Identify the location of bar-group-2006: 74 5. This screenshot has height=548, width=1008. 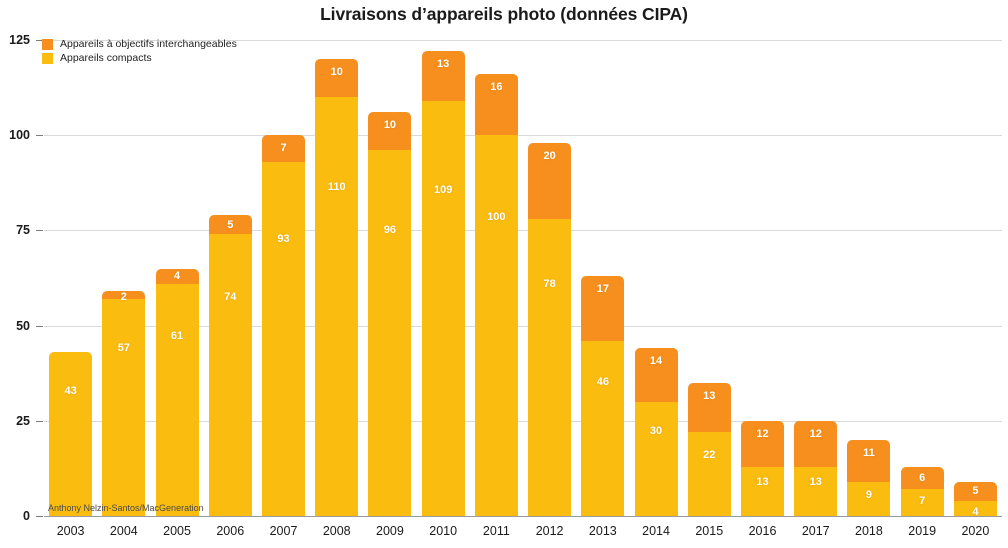
(230, 365).